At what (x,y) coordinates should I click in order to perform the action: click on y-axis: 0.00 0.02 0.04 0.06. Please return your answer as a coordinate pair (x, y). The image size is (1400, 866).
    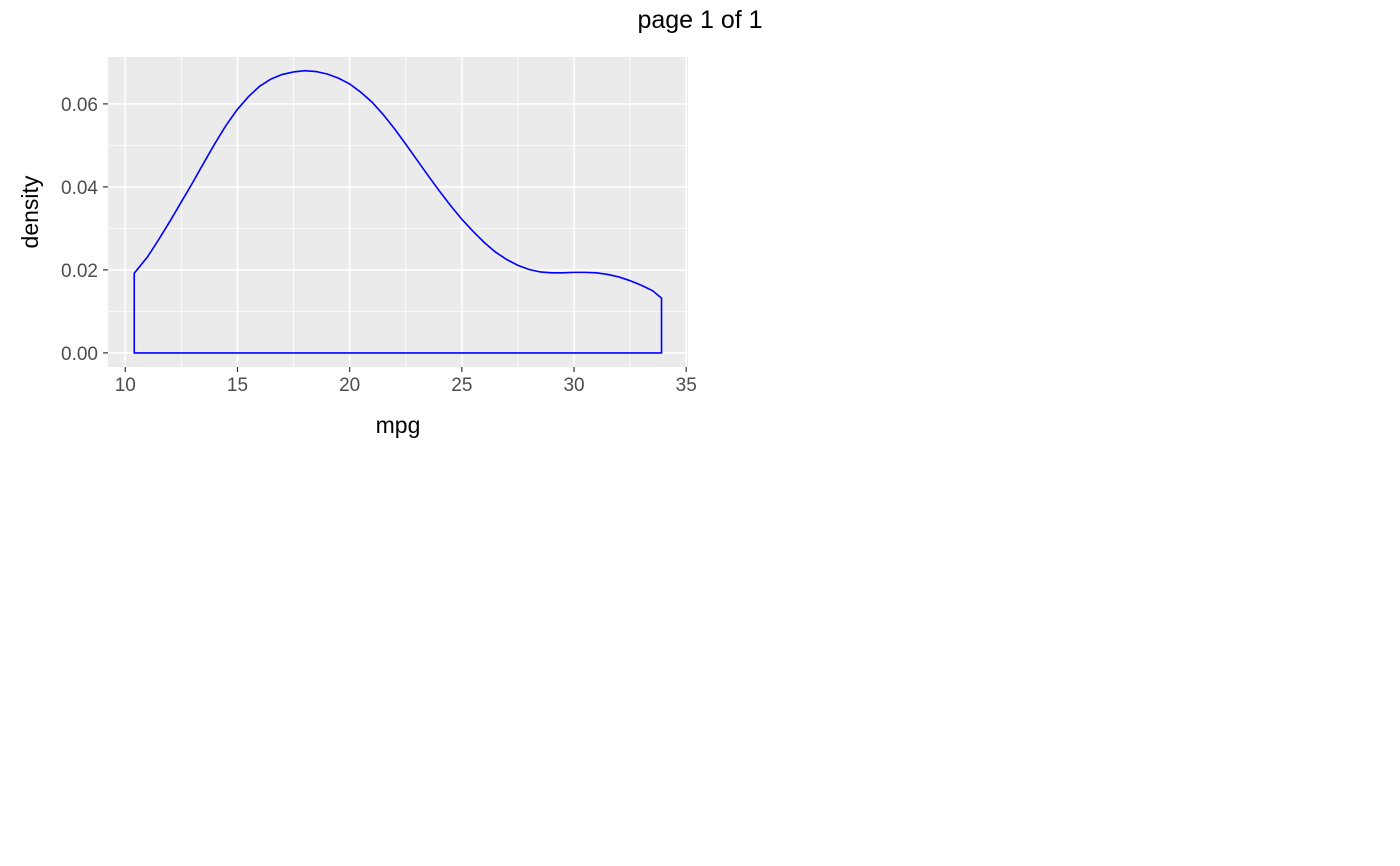
    Looking at the image, I should click on (84, 230).